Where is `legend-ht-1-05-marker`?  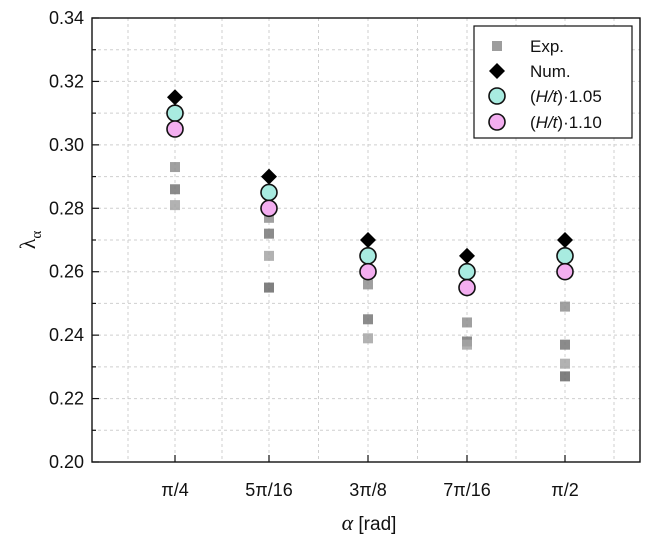 legend-ht-1-05-marker is located at coordinates (497, 96).